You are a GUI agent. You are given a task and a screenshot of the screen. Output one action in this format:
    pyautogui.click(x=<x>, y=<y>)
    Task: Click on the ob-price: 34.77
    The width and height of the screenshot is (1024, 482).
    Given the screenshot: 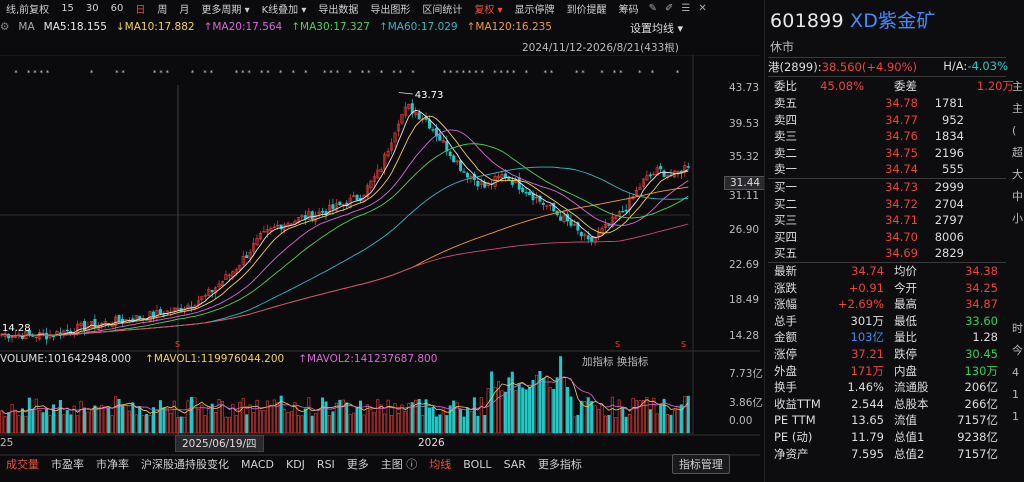 What is the action you would take?
    pyautogui.click(x=901, y=119)
    